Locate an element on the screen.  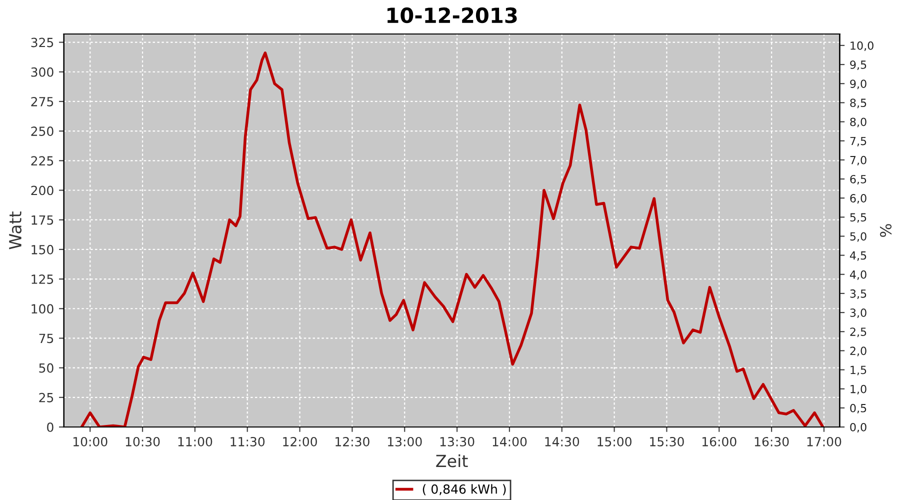
y2-tick-label: 7,0 is located at coordinates (858, 161).